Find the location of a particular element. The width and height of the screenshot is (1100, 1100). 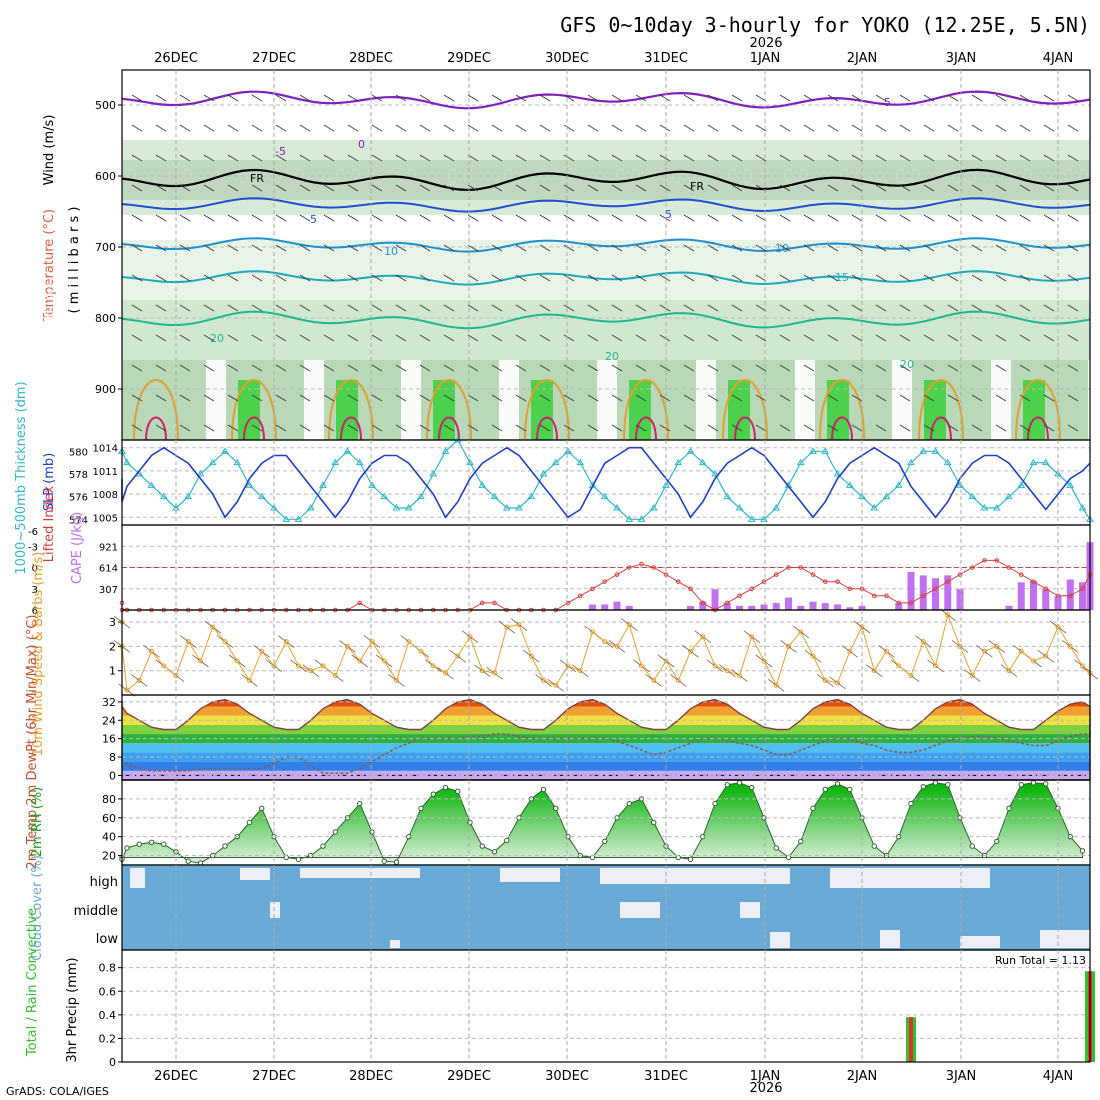

top-date-28DEC: 28DEC is located at coordinates (371, 58).